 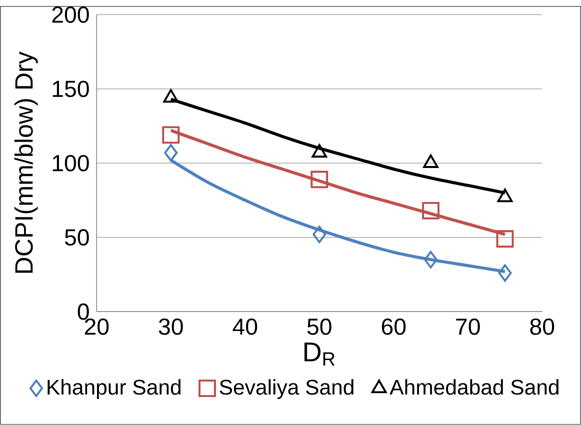 What do you see at coordinates (394, 326) in the screenshot?
I see `x-tick-label: 60` at bounding box center [394, 326].